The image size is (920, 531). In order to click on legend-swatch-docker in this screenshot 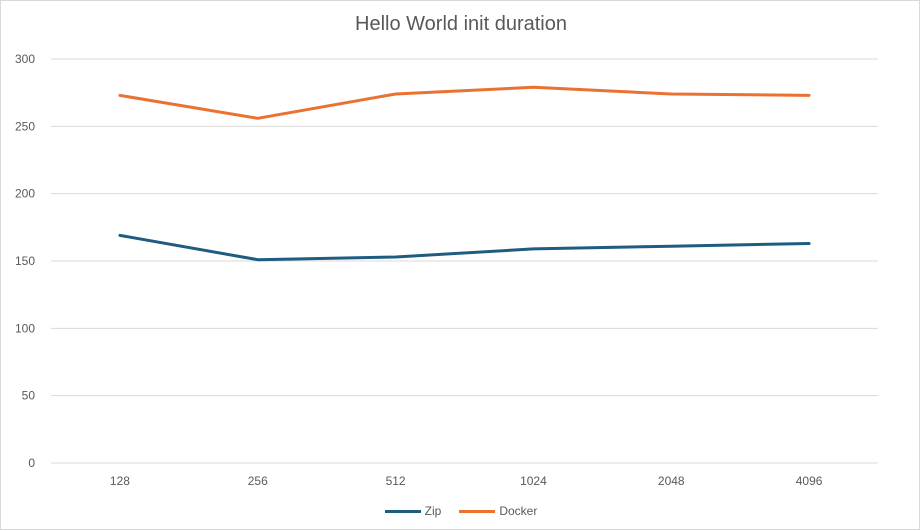, I will do `click(477, 511)`.